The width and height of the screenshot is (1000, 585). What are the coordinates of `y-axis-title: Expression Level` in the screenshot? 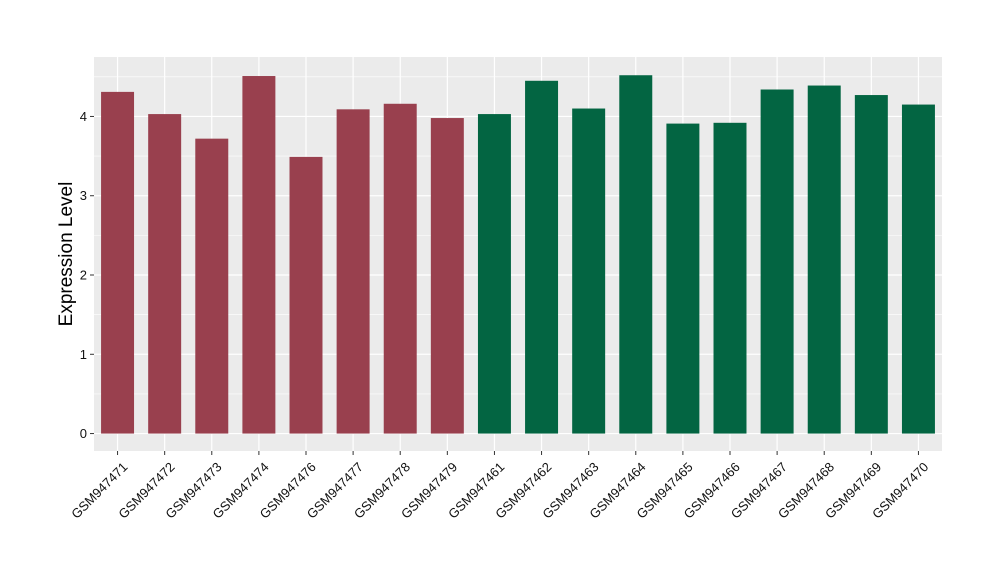 It's located at (66, 254).